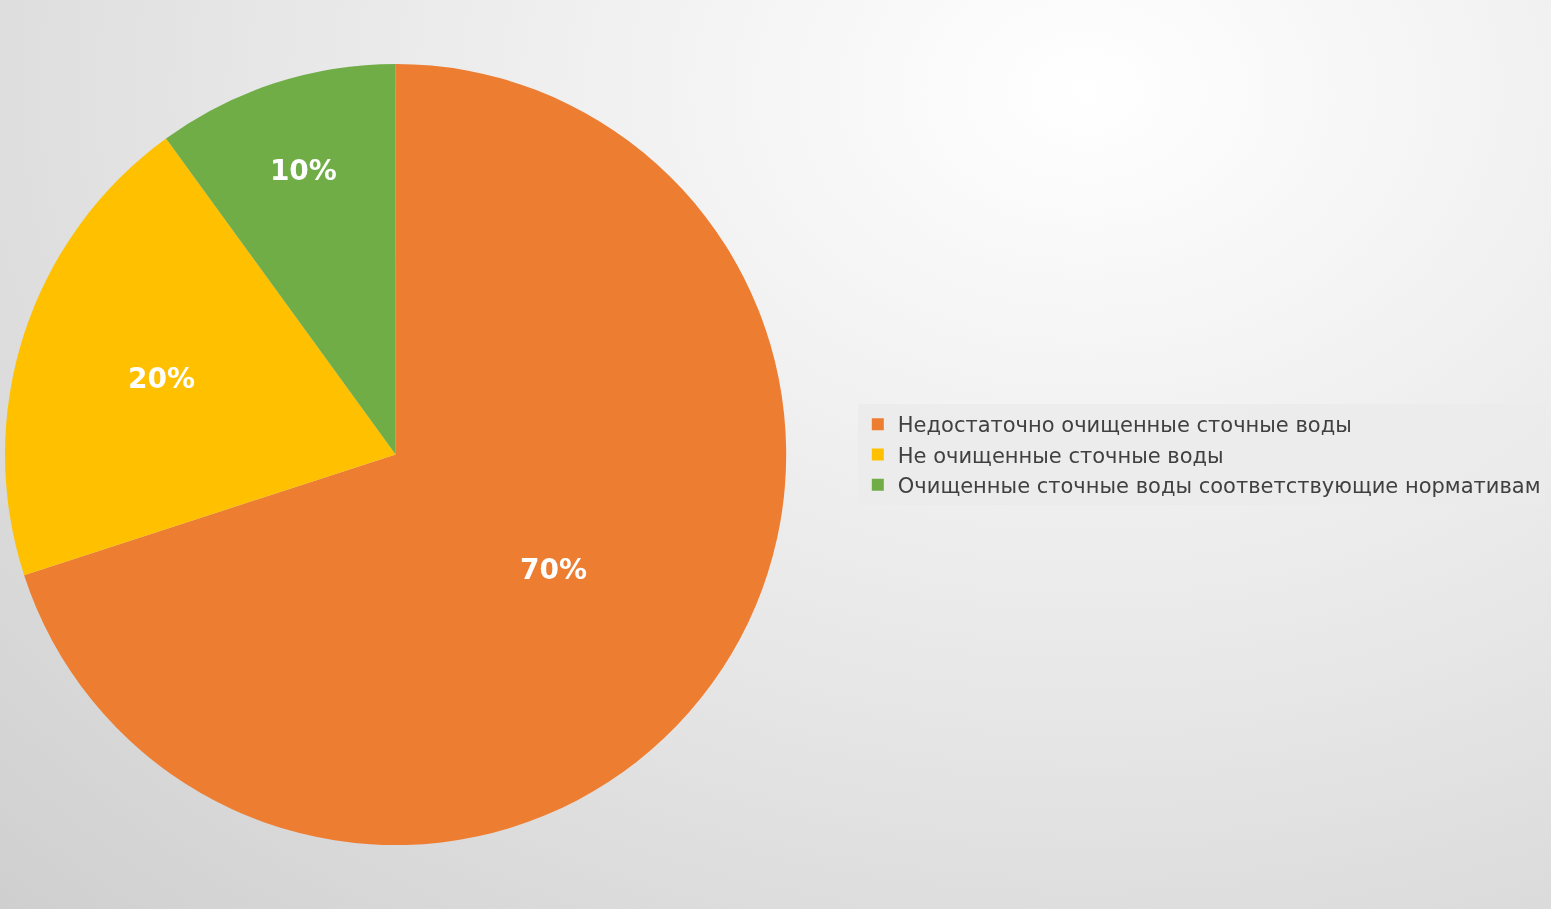  What do you see at coordinates (1124, 425) in the screenshot?
I see `legend-label: Недостаточно очищенные сточные воды` at bounding box center [1124, 425].